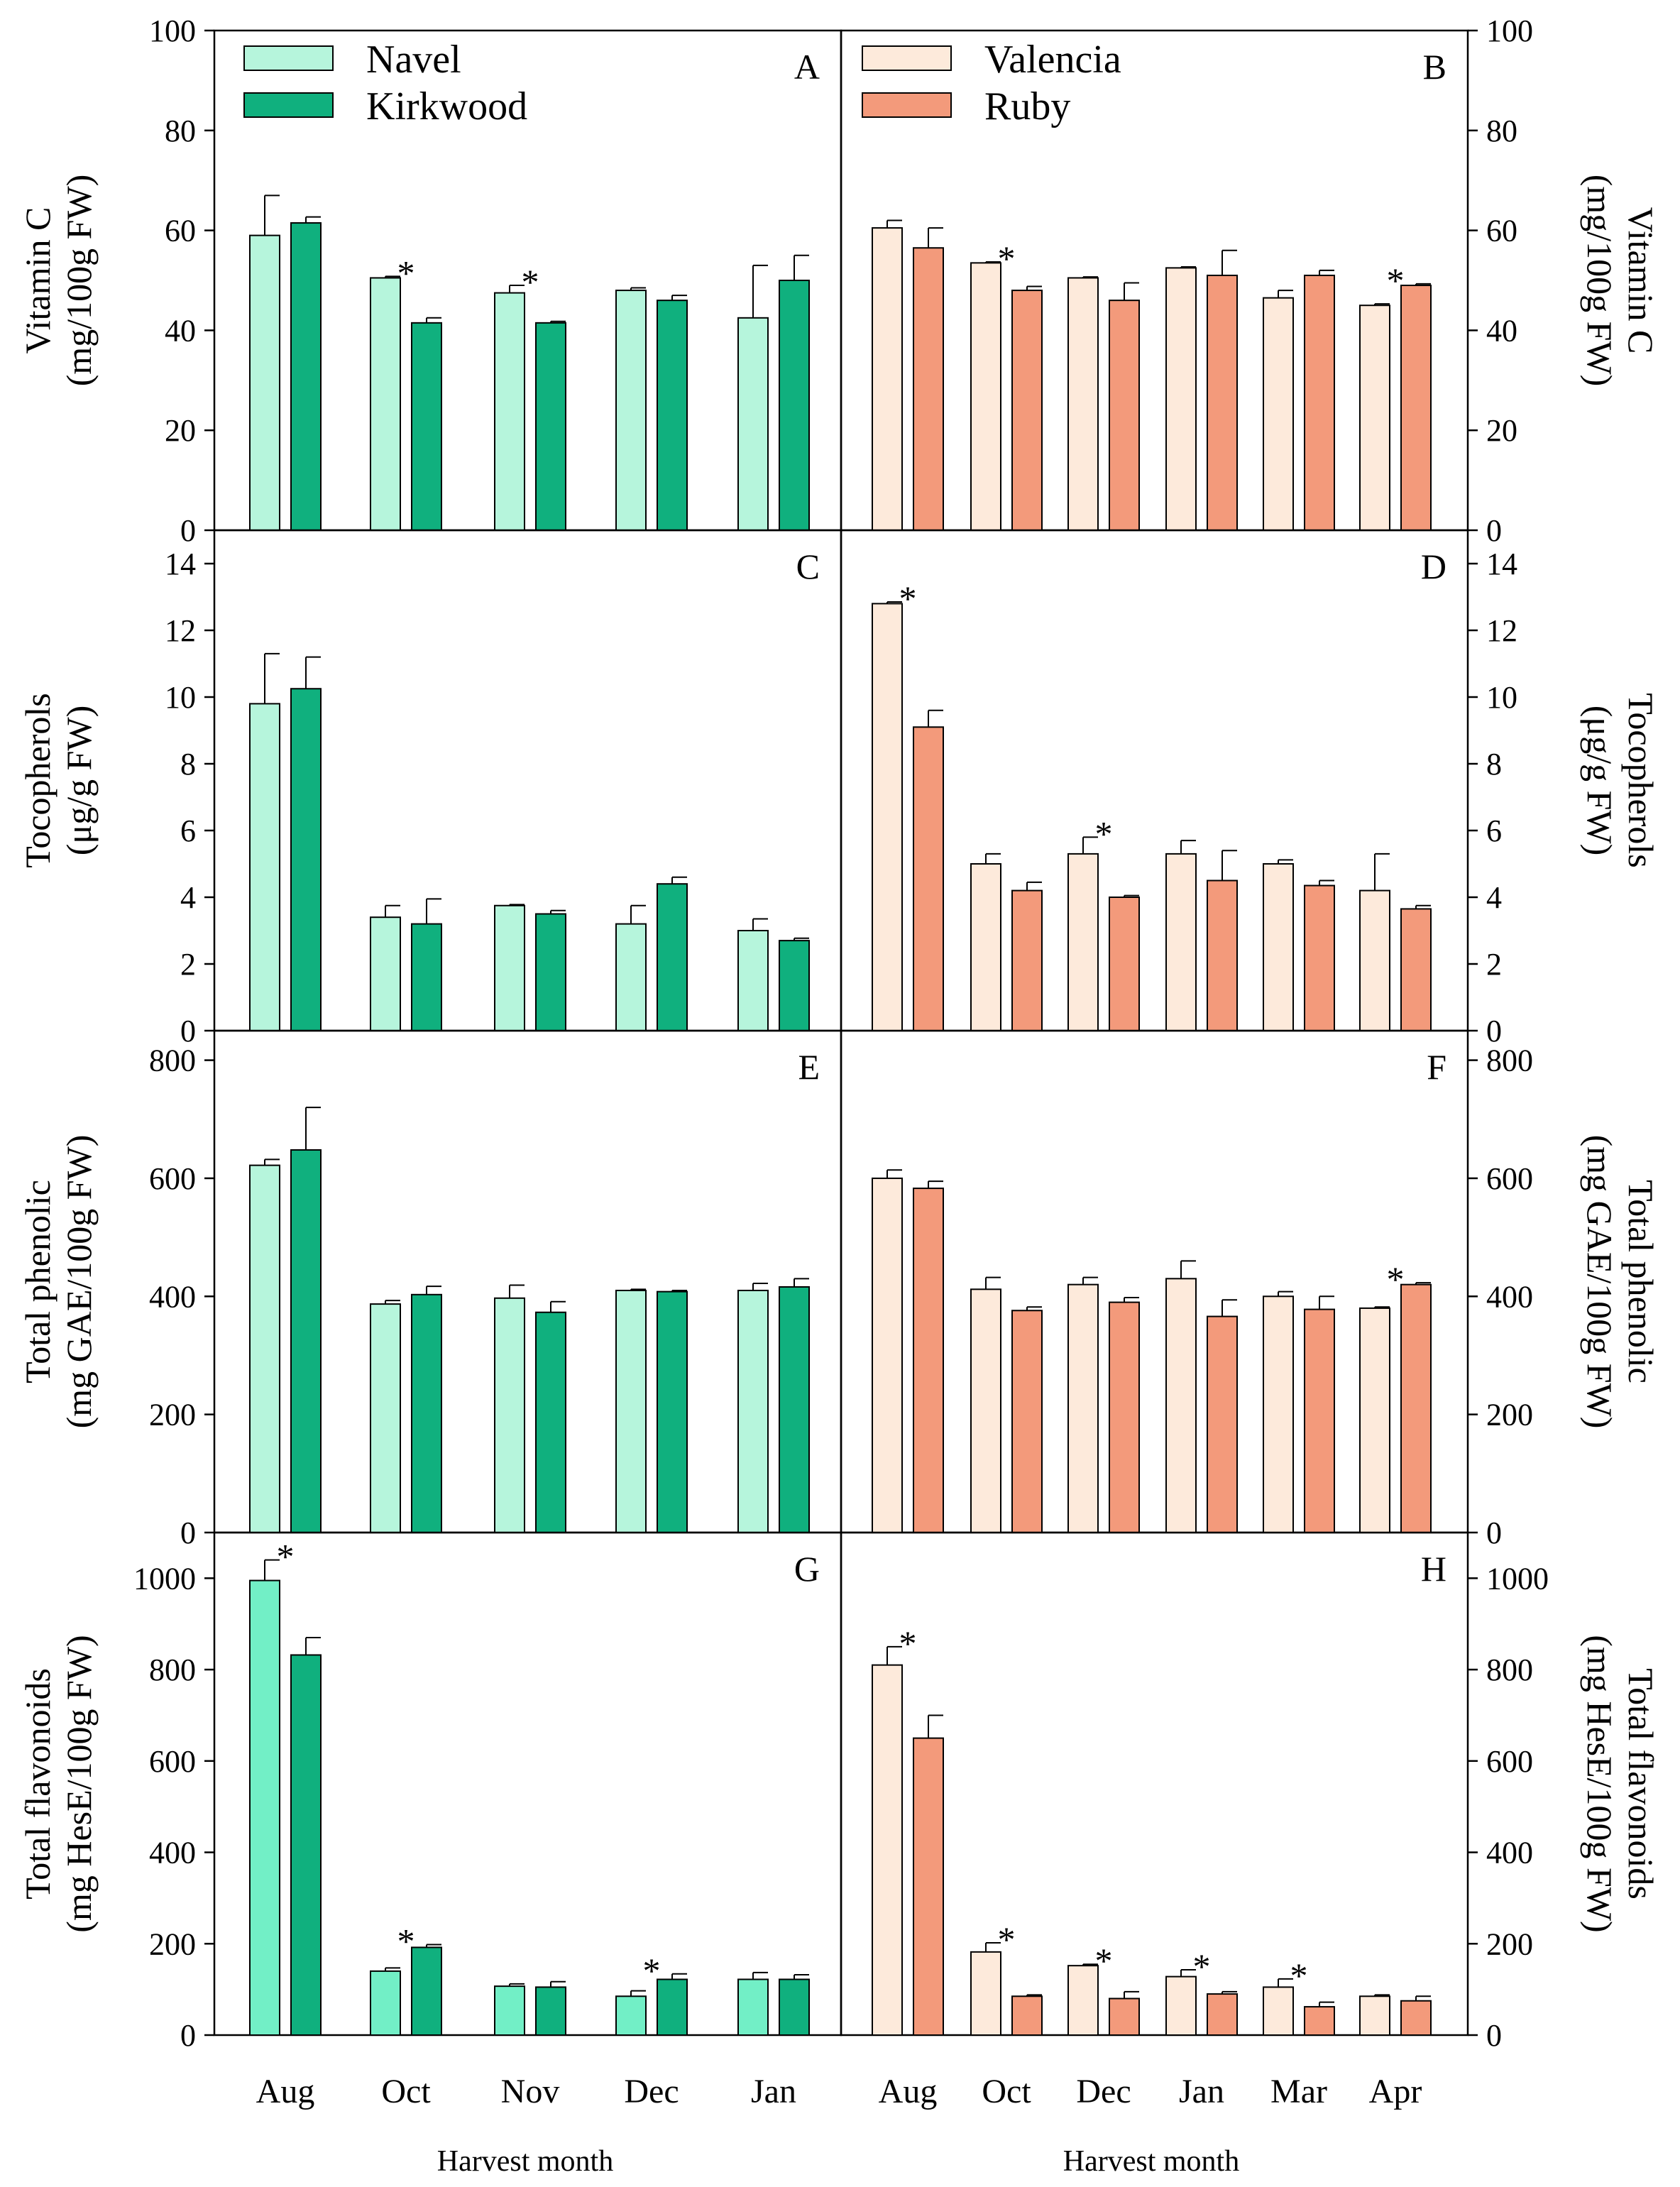  What do you see at coordinates (1435, 67) in the screenshot?
I see `panel-b-letter: B` at bounding box center [1435, 67].